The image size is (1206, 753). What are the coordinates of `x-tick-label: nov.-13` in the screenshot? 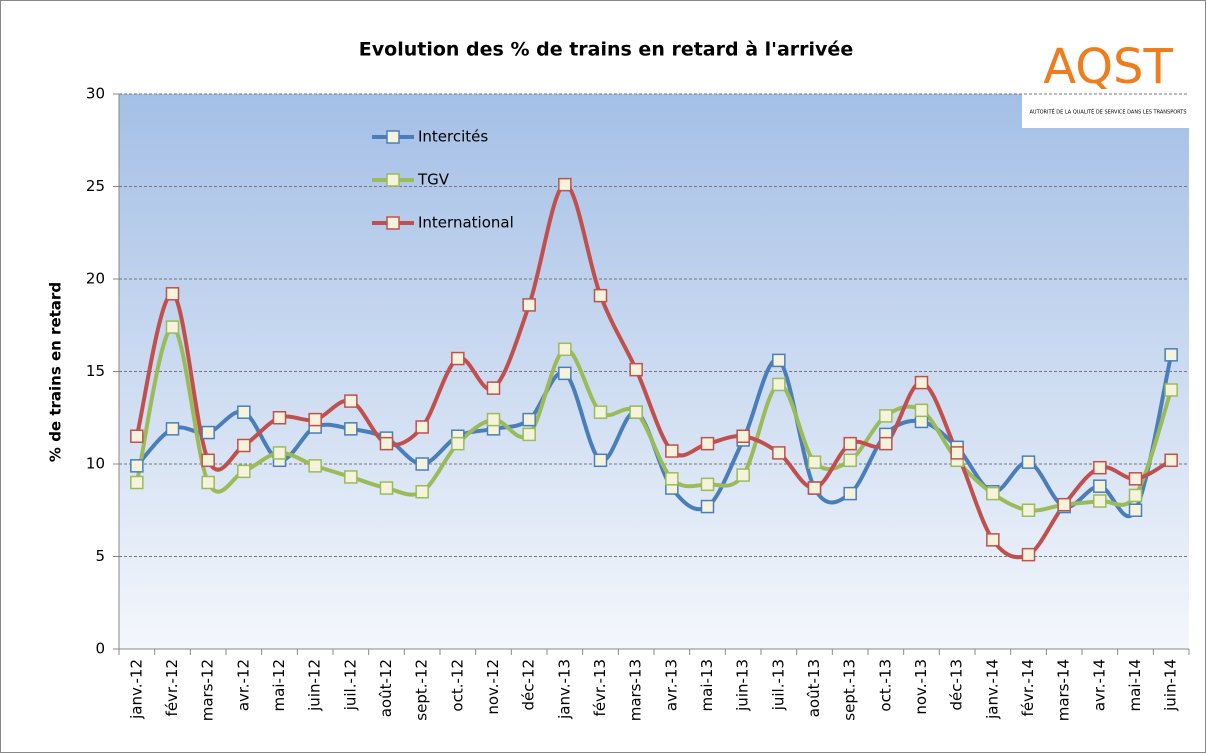 It's located at (921, 687).